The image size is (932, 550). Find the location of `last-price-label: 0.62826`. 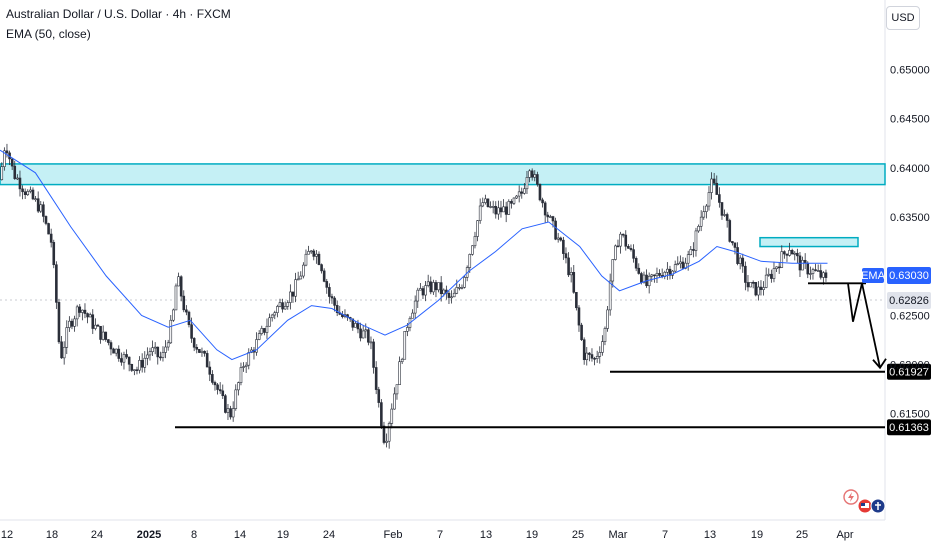

last-price-label: 0.62826 is located at coordinates (909, 301).